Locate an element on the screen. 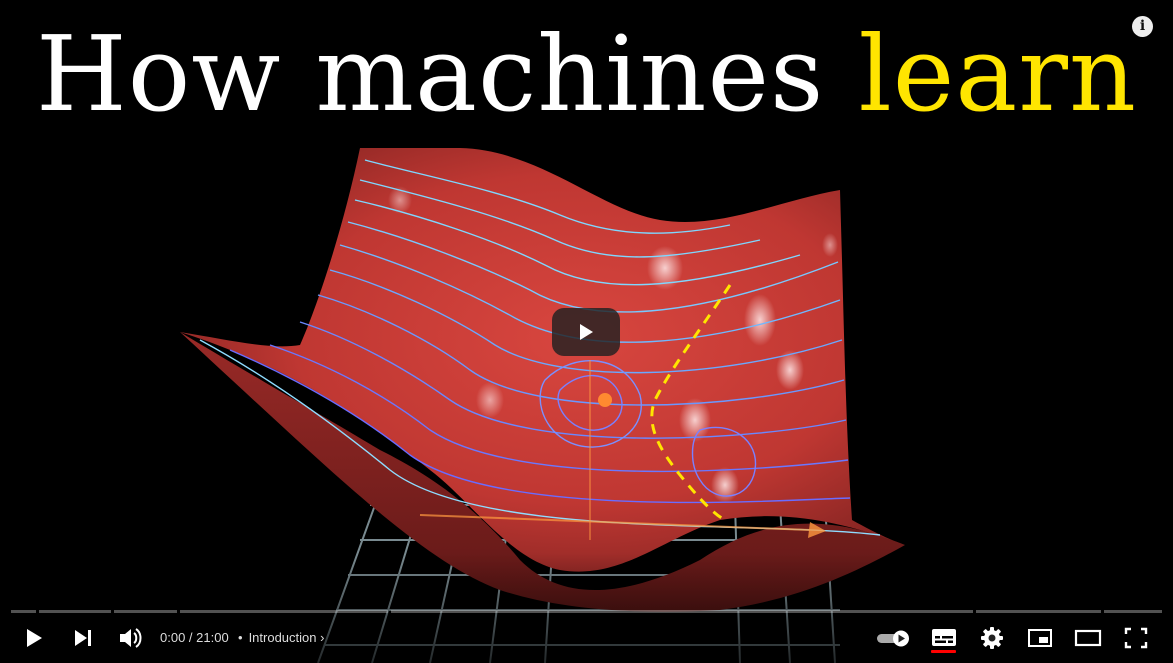 The width and height of the screenshot is (1173, 663). skip-next-icon is located at coordinates (83, 638).